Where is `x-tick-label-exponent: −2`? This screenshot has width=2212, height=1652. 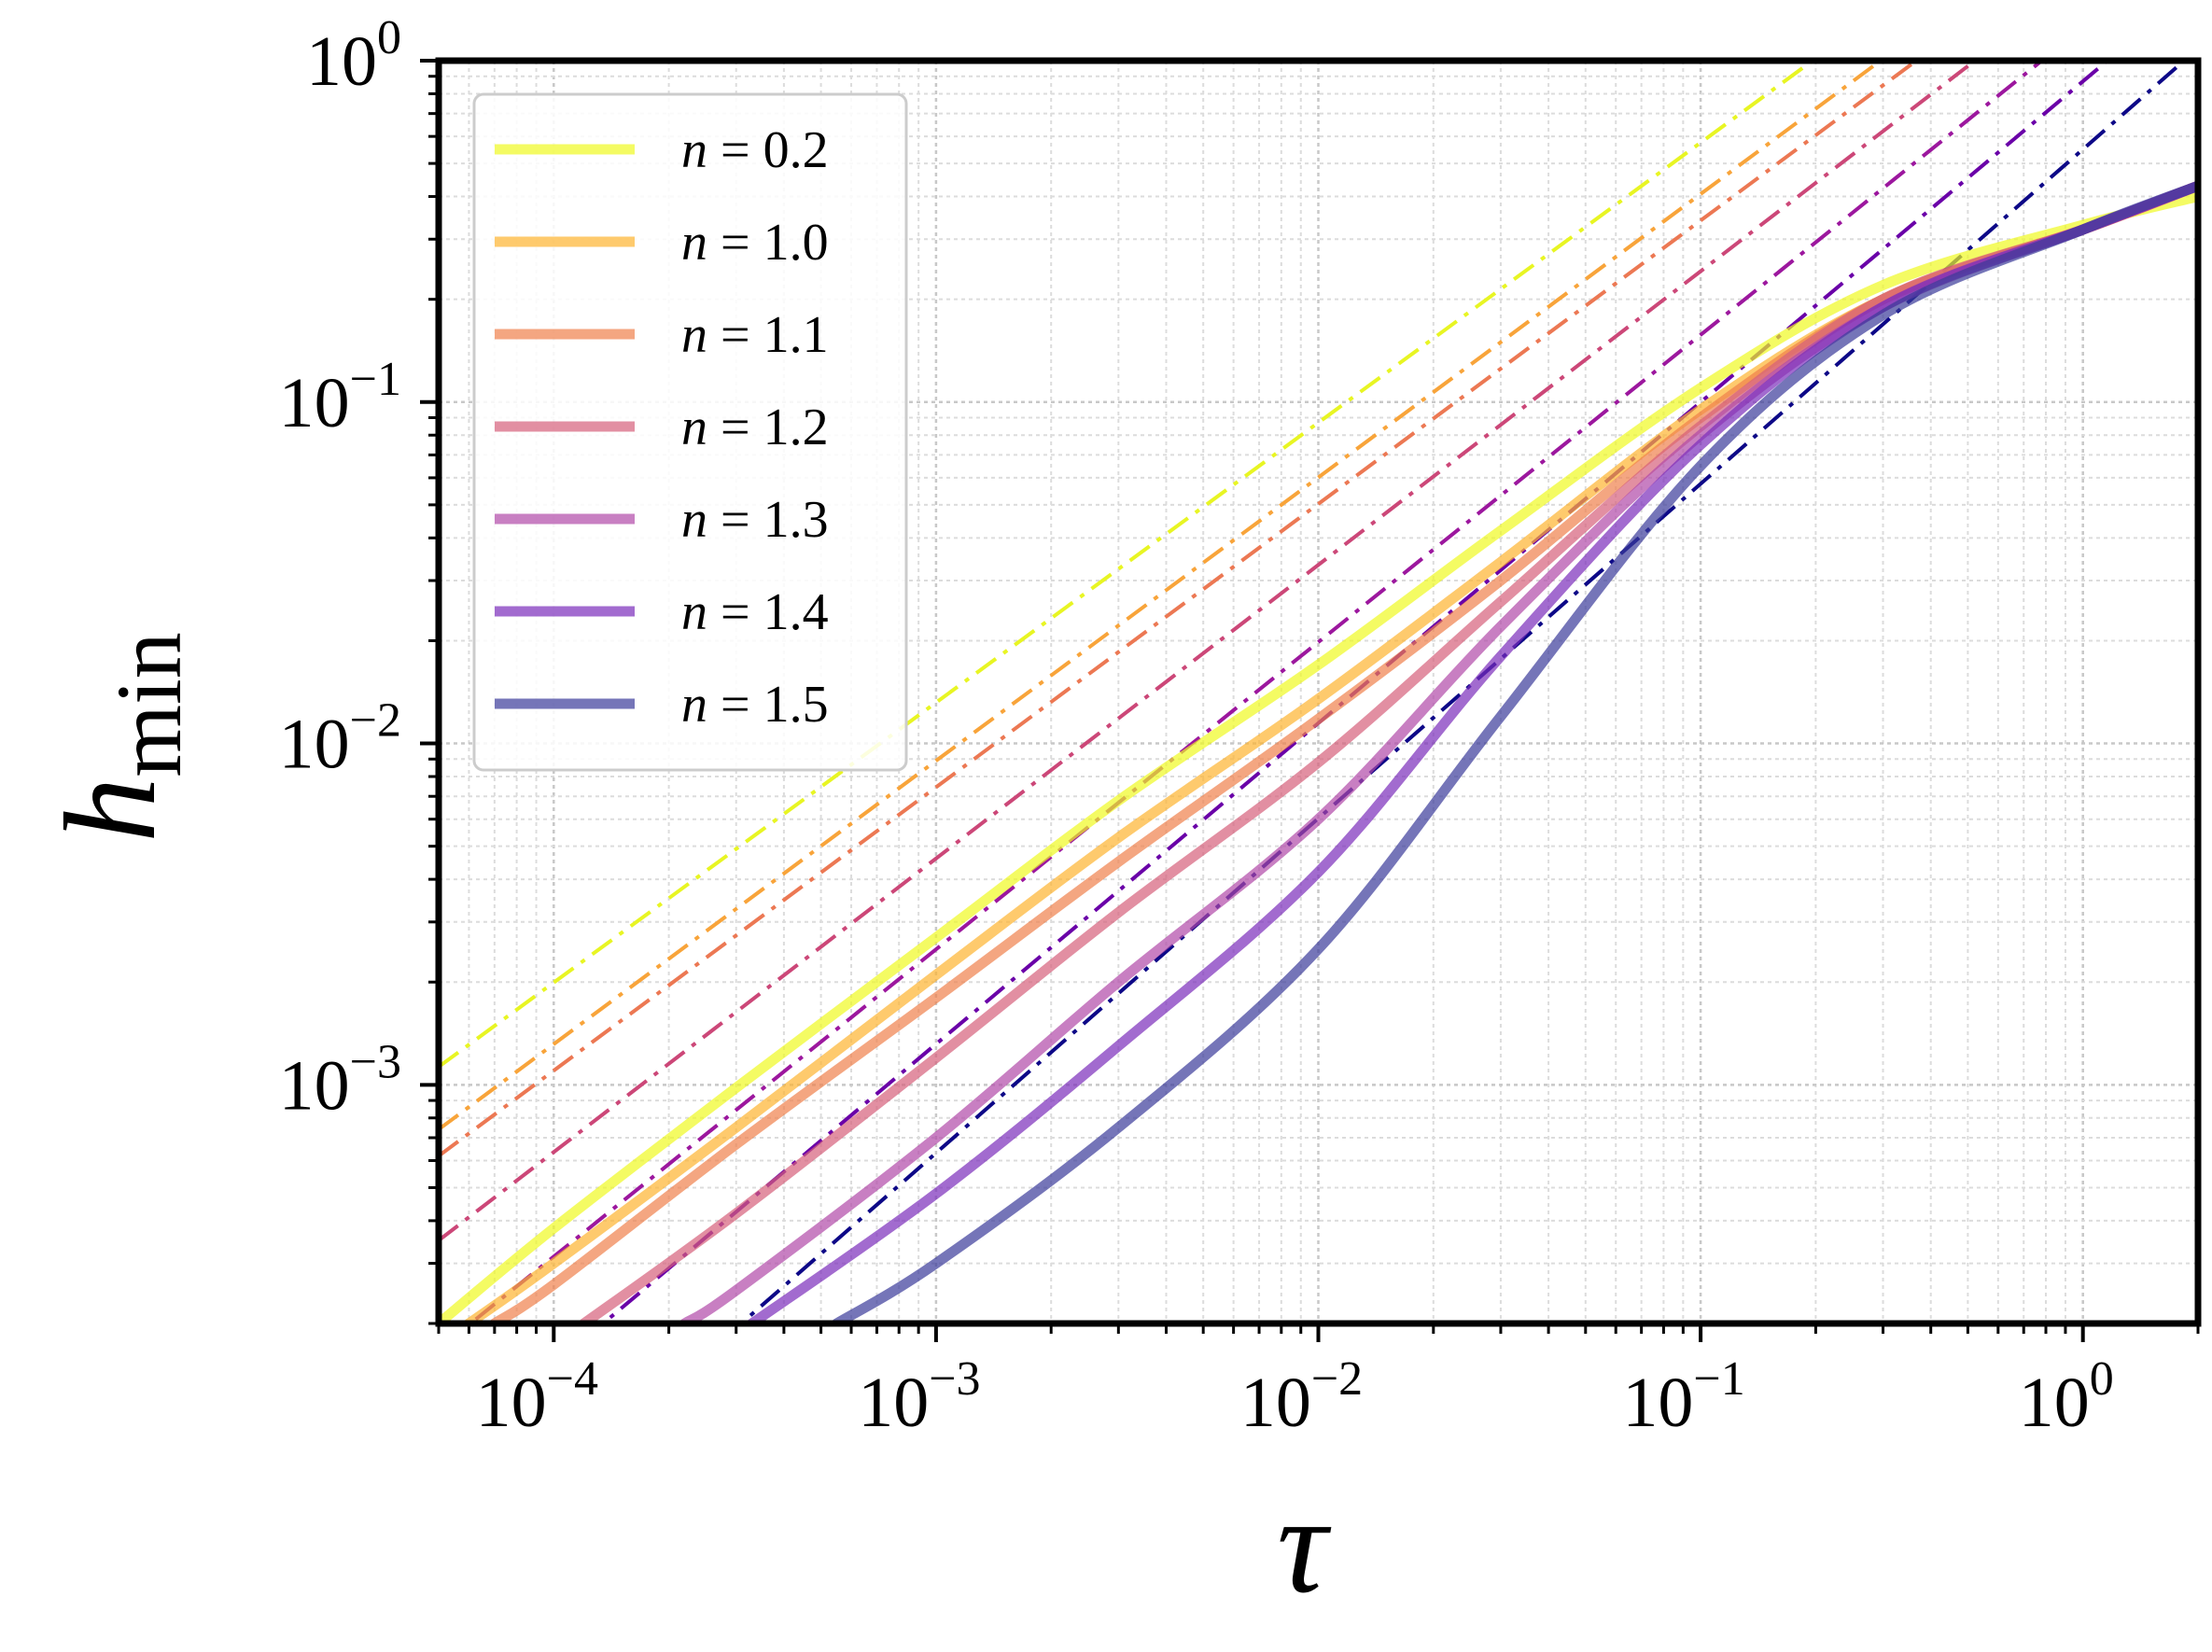 x-tick-label-exponent: −2 is located at coordinates (1337, 1379).